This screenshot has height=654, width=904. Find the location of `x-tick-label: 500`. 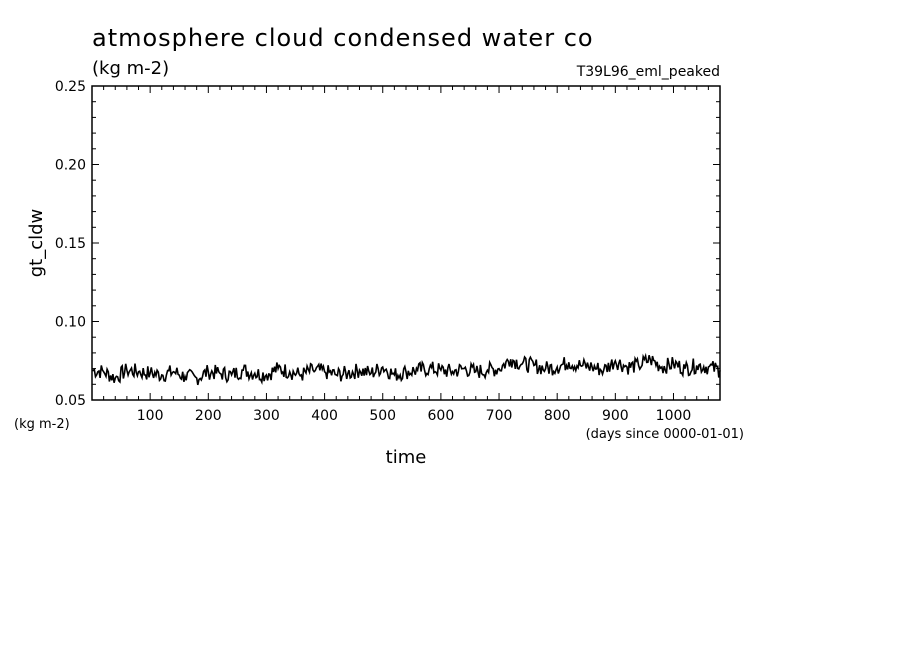

x-tick-label: 500 is located at coordinates (382, 416).